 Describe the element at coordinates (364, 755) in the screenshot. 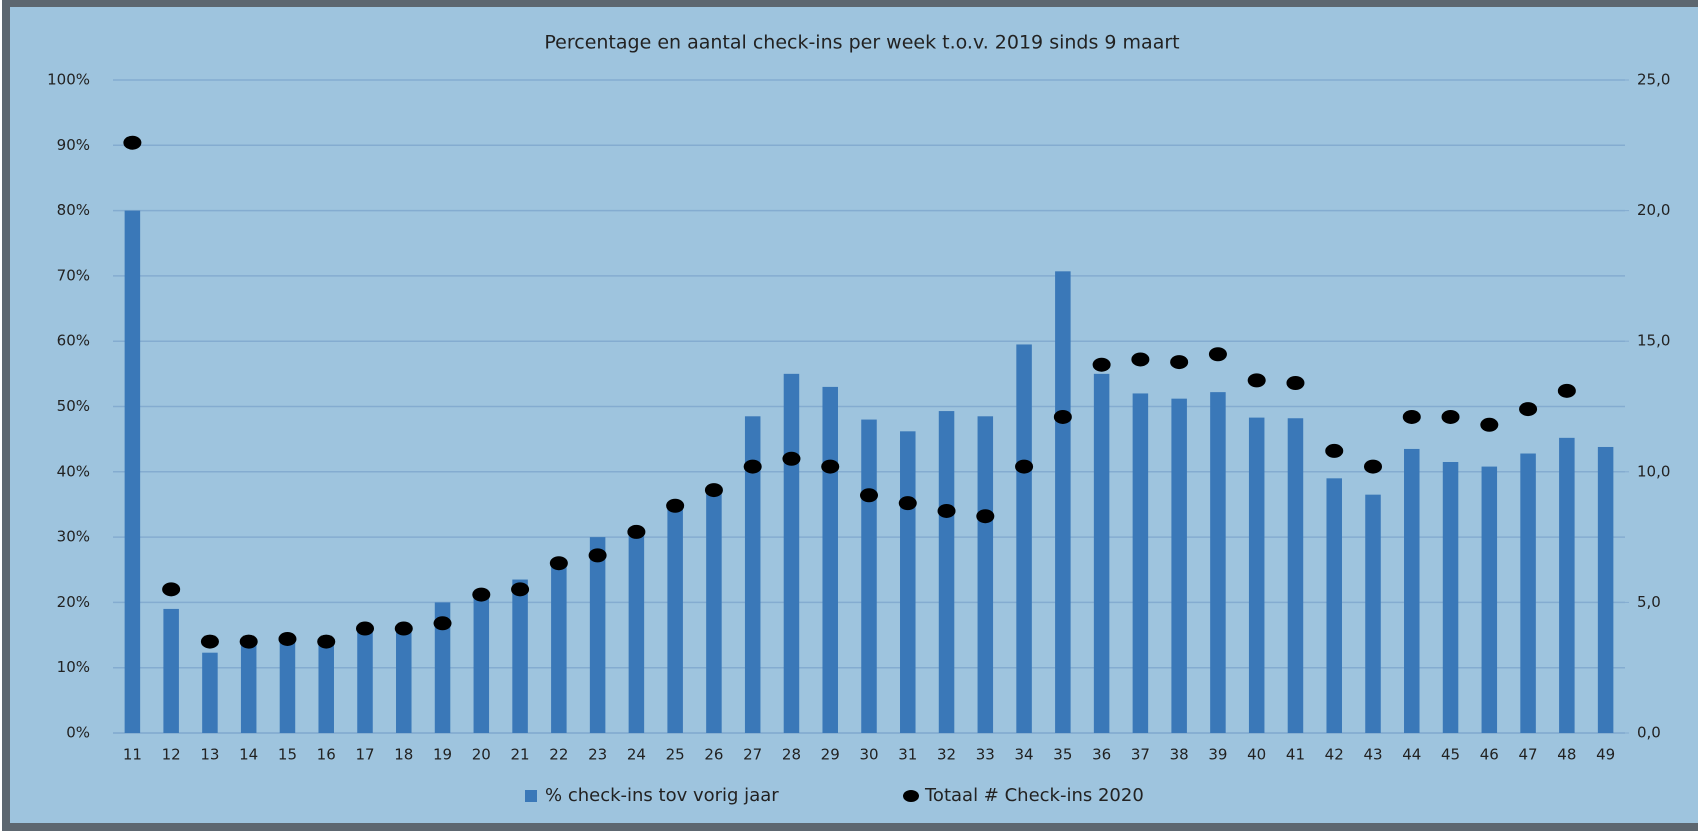

I see `x-tick-label: 17` at that location.